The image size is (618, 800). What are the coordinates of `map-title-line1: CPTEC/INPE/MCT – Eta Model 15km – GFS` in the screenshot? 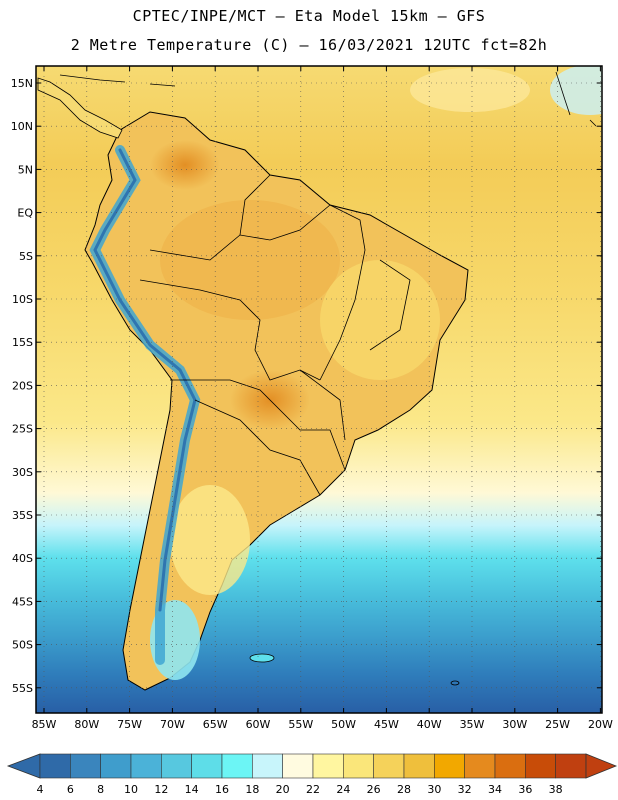 It's located at (309, 16).